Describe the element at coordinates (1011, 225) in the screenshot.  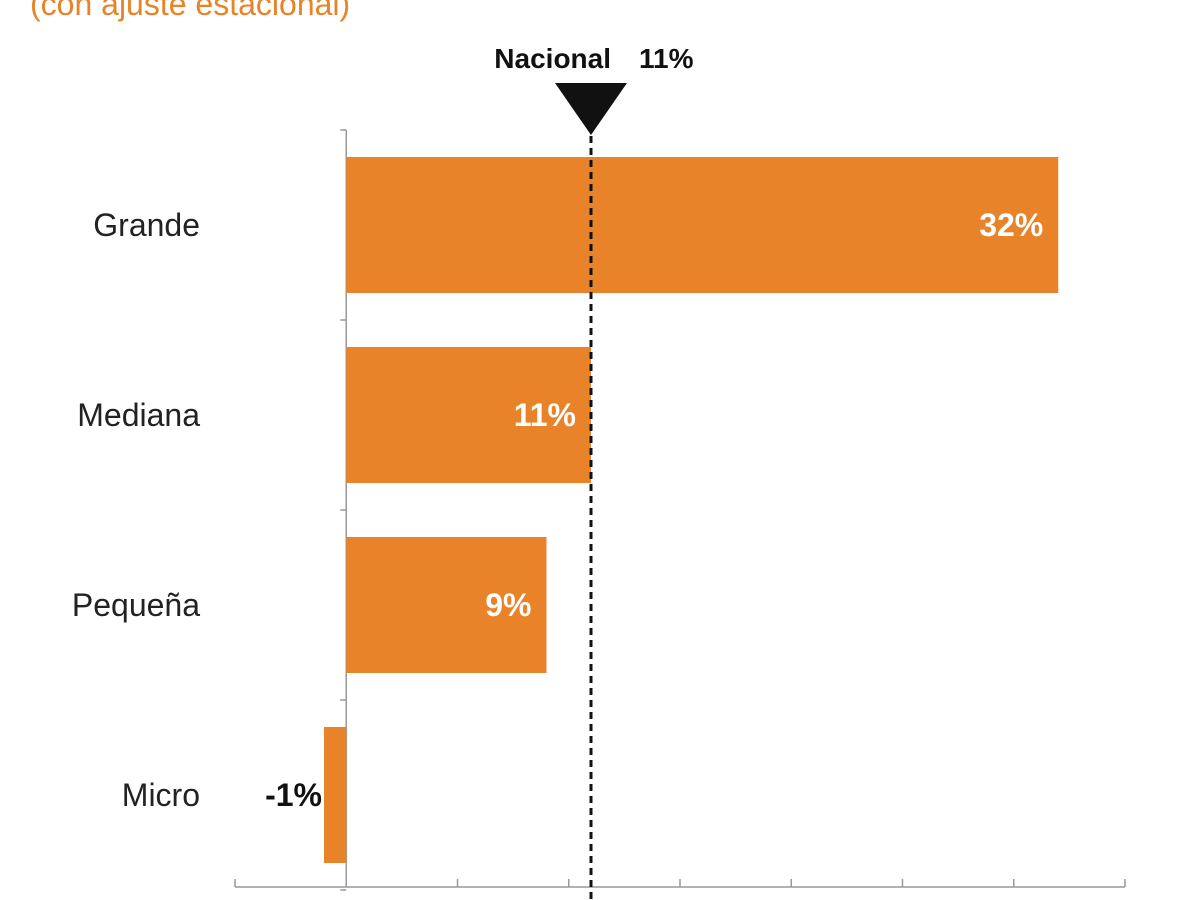
I see `data-label: 32%` at that location.